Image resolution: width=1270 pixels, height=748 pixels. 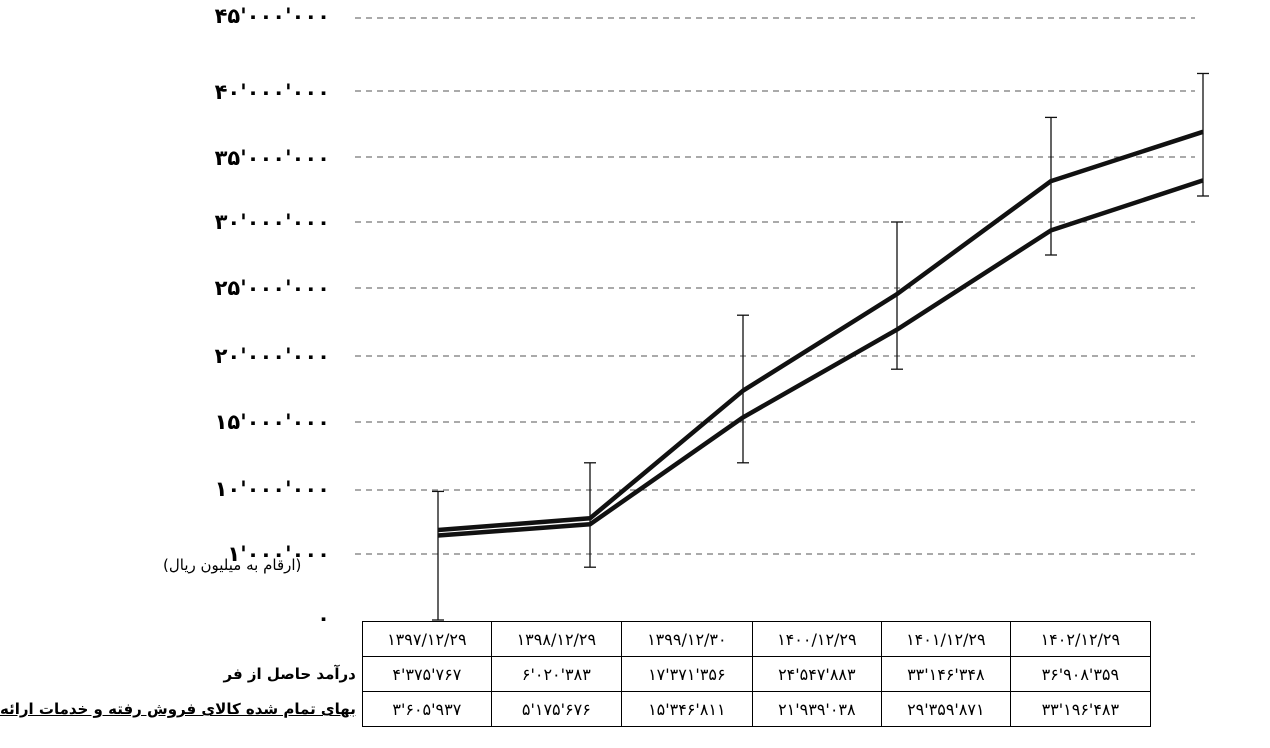 What do you see at coordinates (272, 16) in the screenshot?
I see `y-tick-label: ۴۵'۰۰۰'۰۰۰` at bounding box center [272, 16].